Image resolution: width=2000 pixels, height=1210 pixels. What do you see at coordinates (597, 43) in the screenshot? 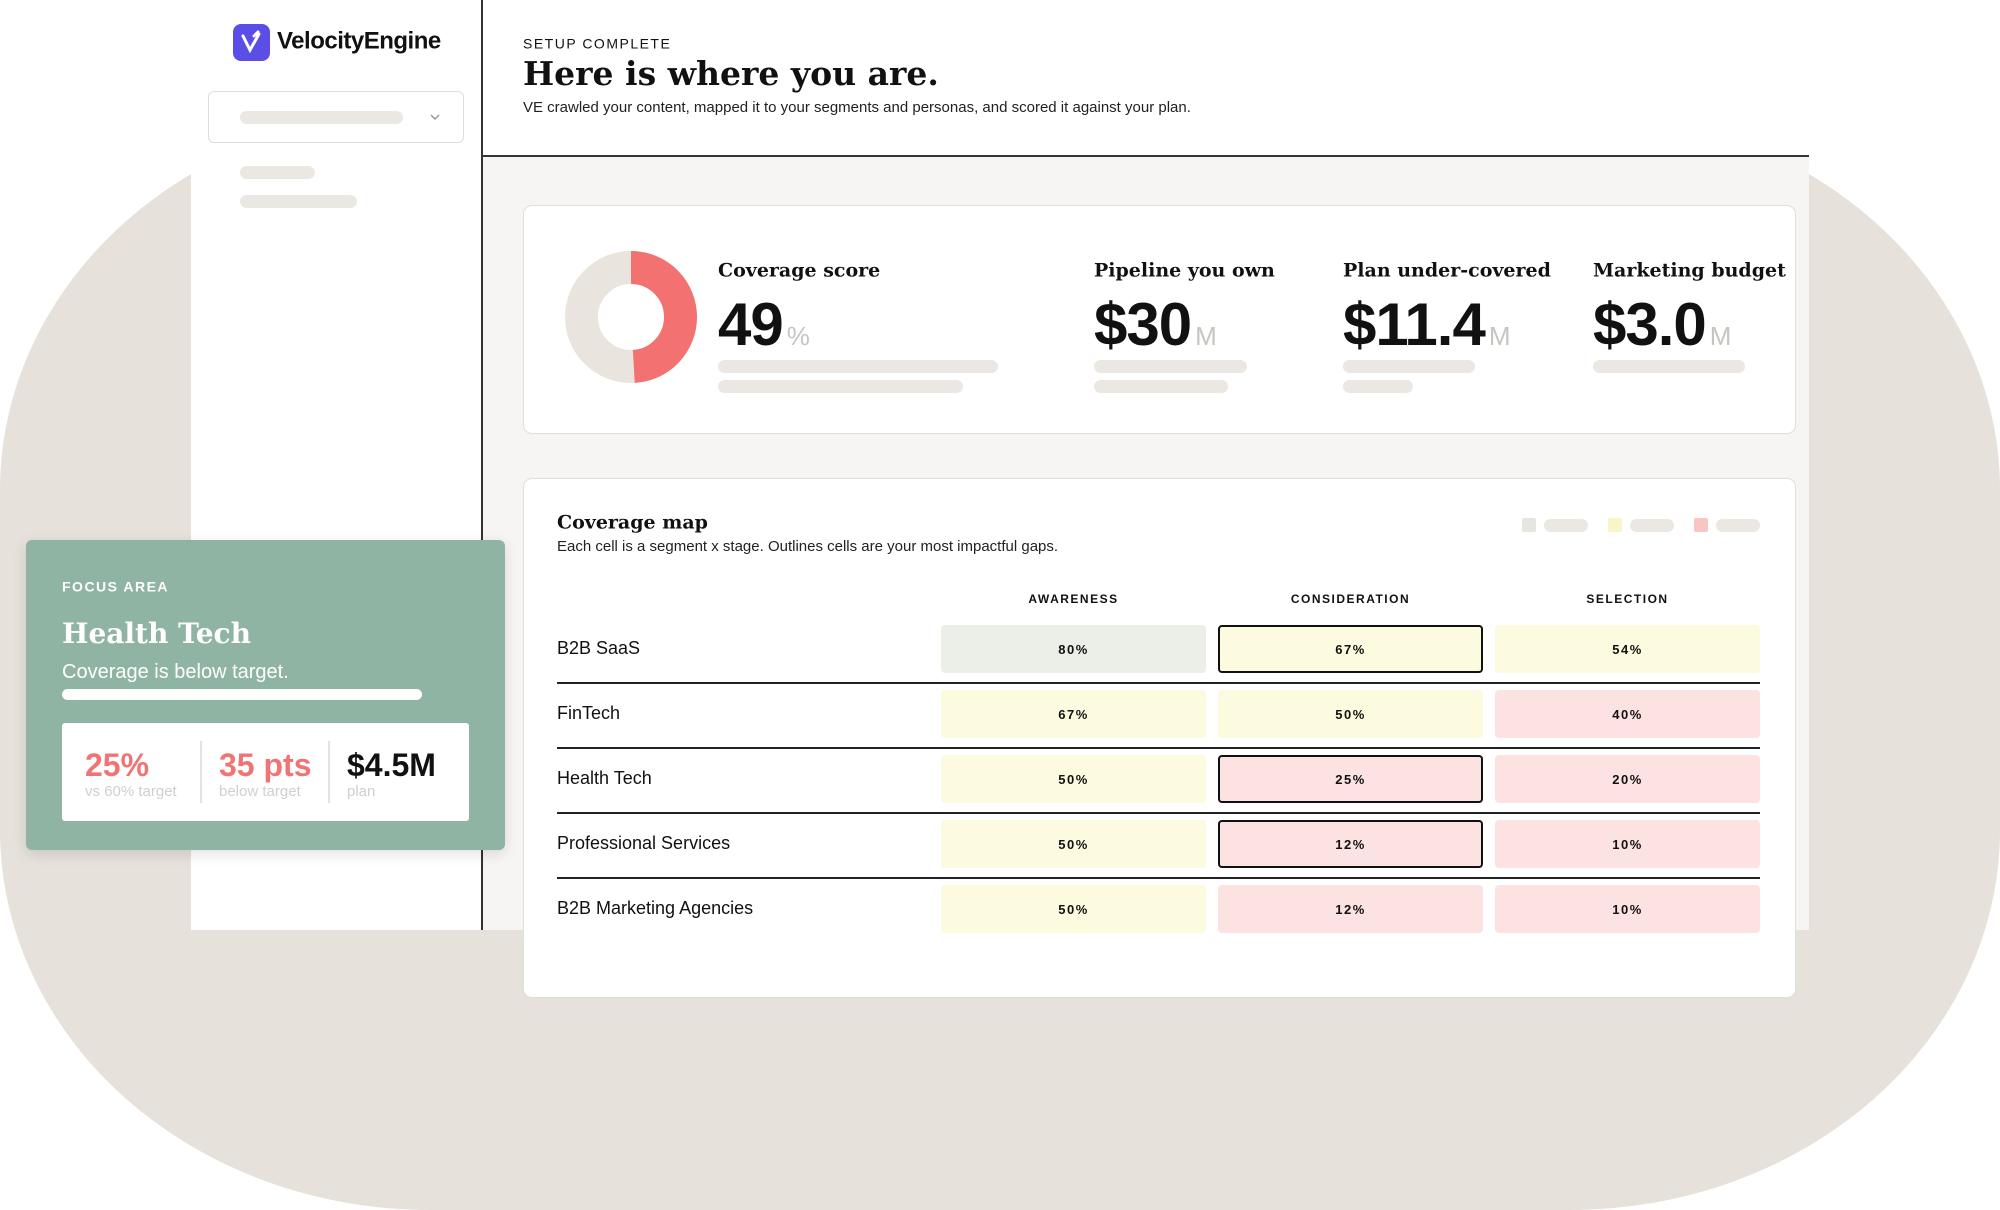
I see `eyebrow: SETUP COMPLETE` at bounding box center [597, 43].